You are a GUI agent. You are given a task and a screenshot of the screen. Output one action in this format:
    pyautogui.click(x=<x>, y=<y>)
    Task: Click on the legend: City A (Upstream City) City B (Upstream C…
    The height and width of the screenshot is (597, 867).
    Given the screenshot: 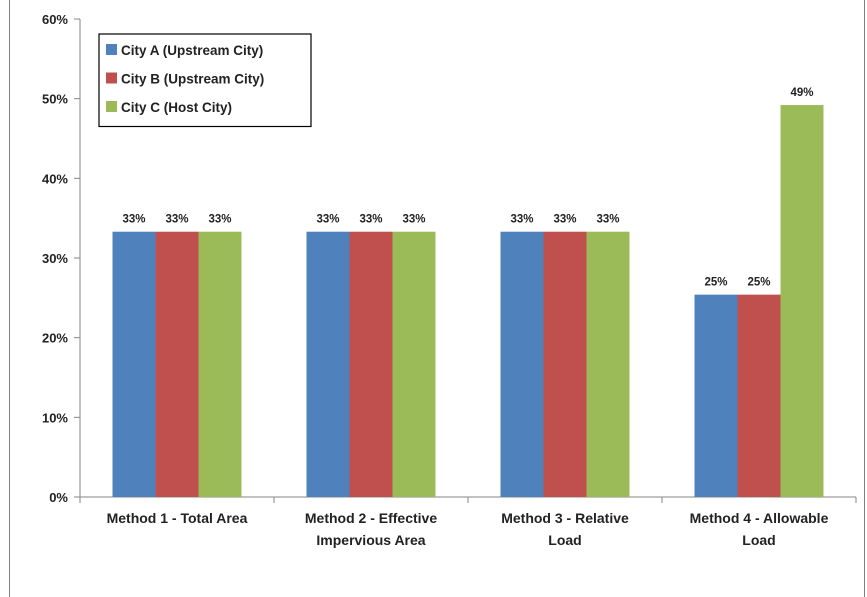 What is the action you would take?
    pyautogui.click(x=205, y=80)
    